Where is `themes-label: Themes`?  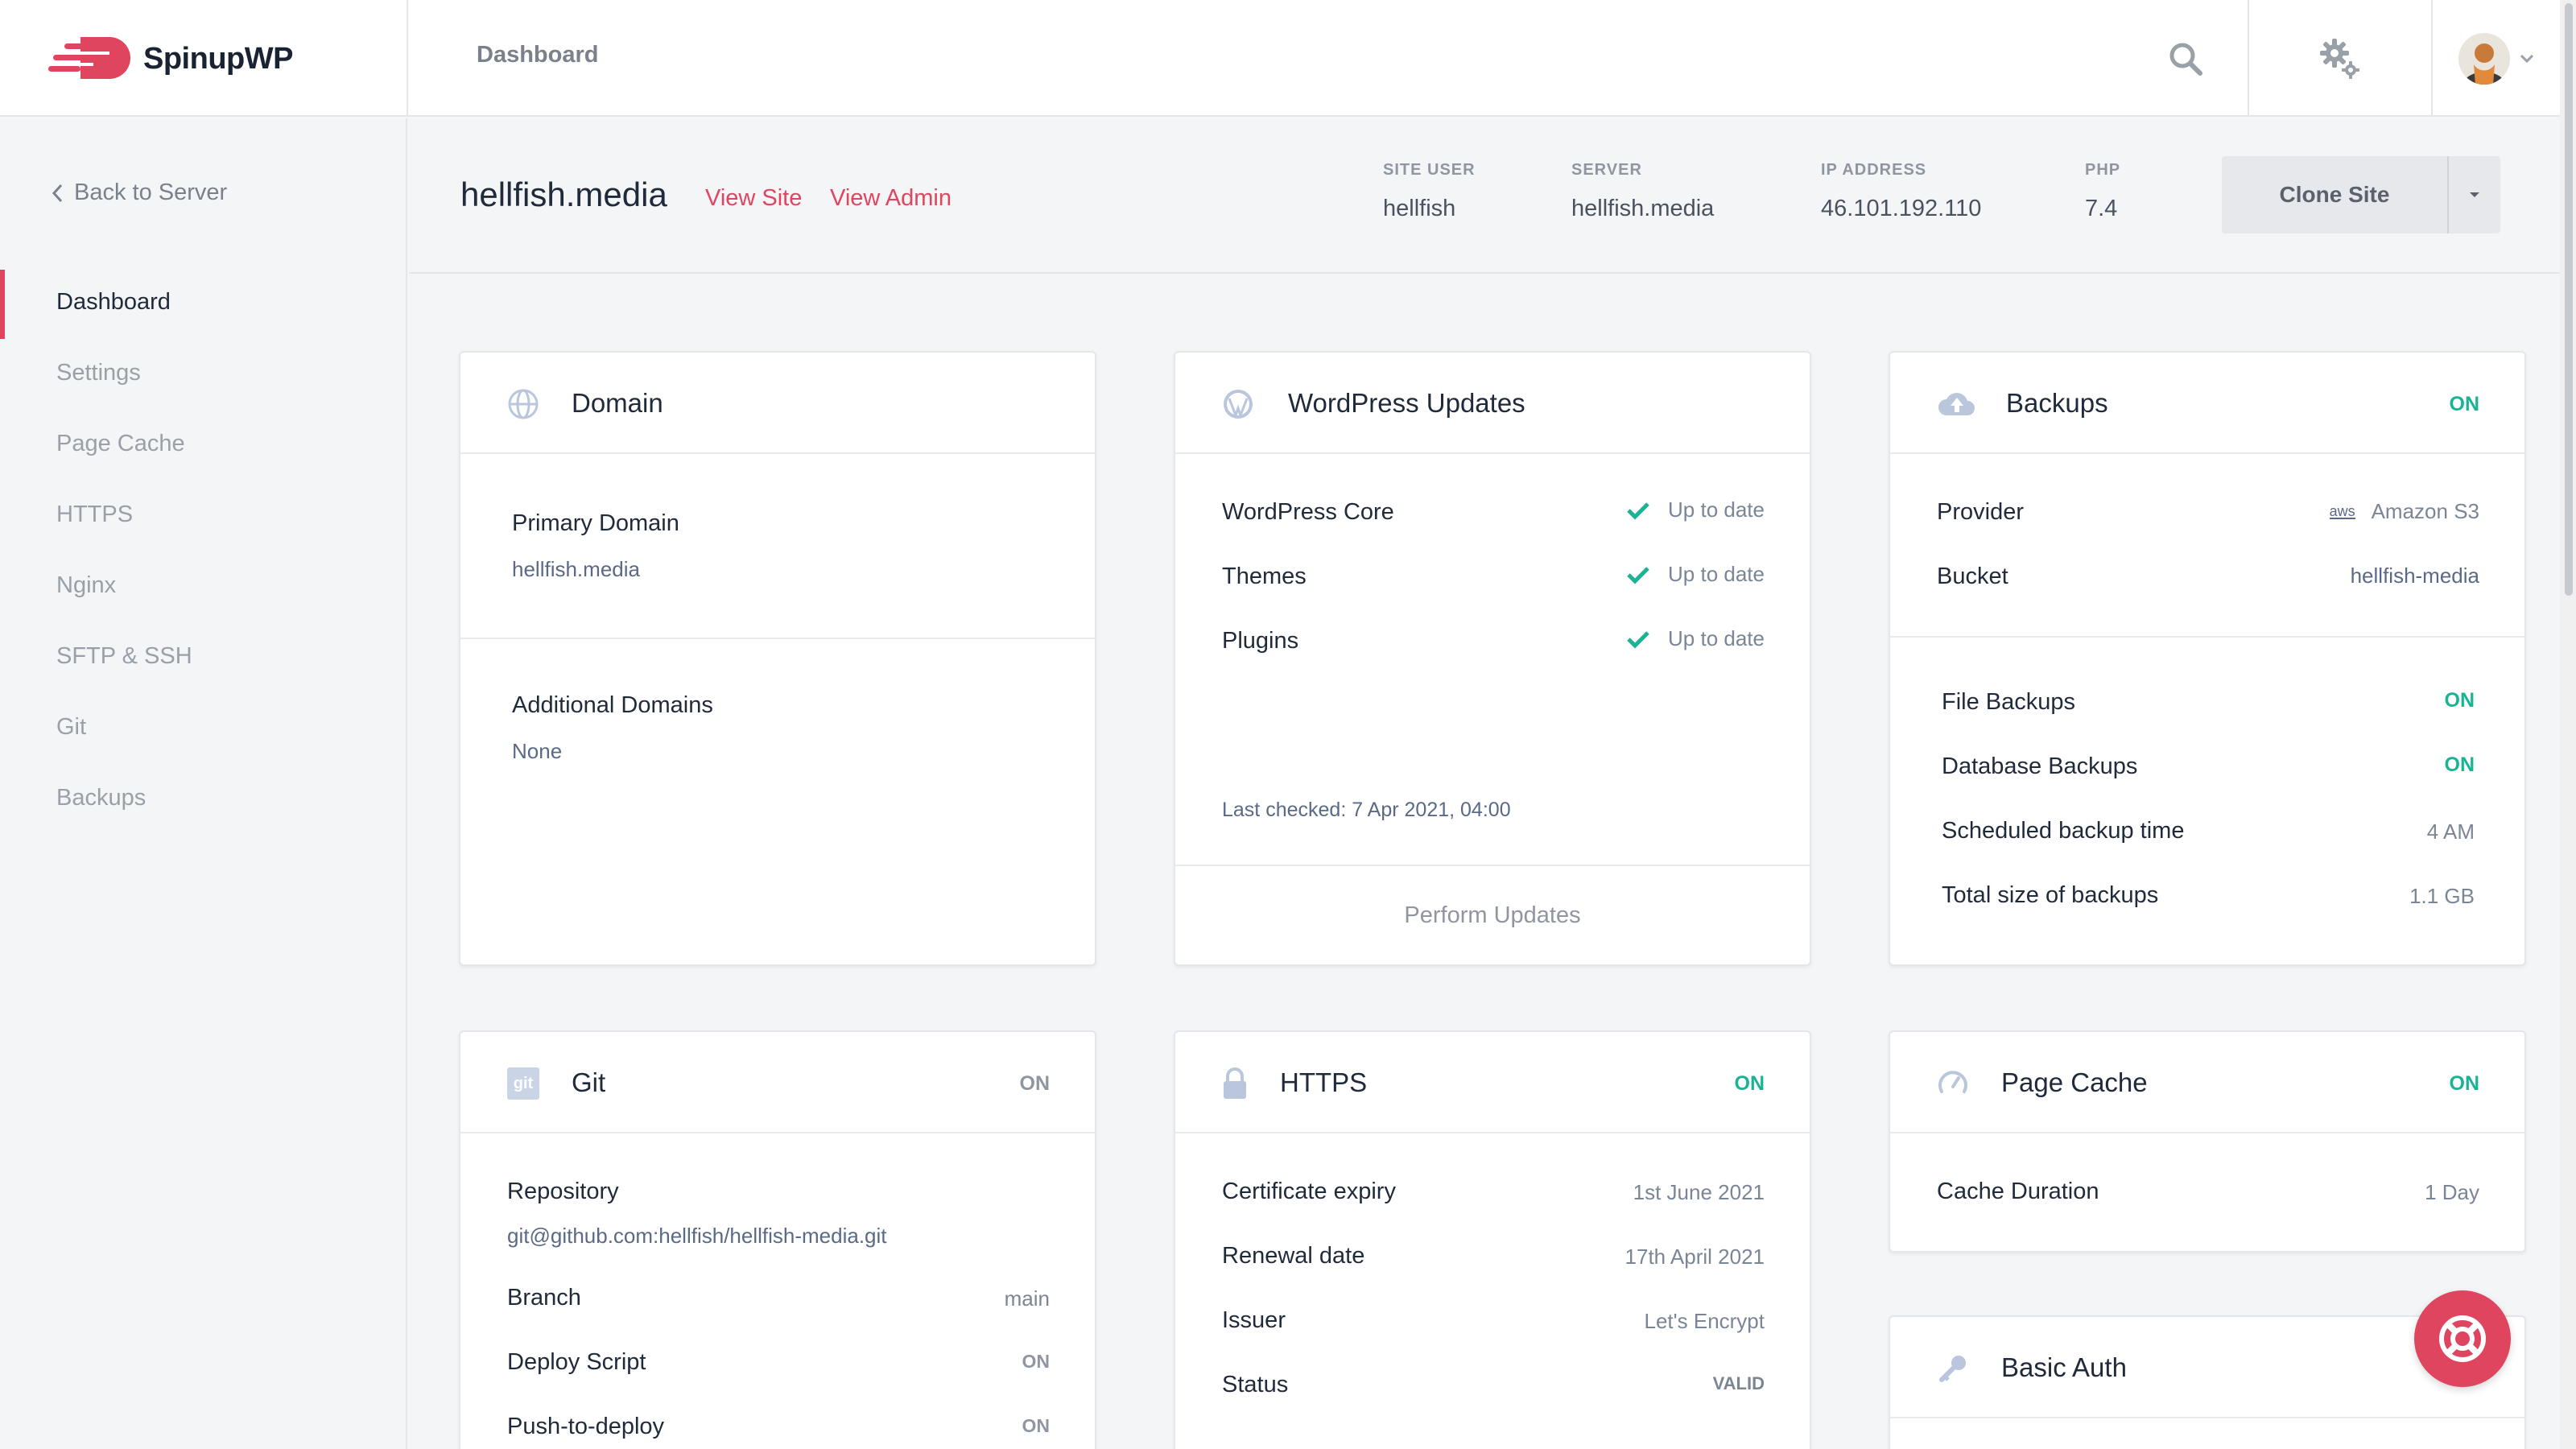 themes-label: Themes is located at coordinates (1264, 576).